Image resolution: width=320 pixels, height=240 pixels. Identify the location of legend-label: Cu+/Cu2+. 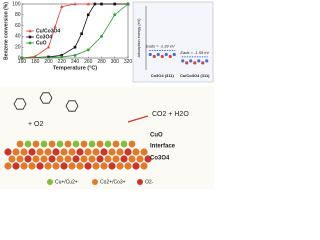
(66, 182).